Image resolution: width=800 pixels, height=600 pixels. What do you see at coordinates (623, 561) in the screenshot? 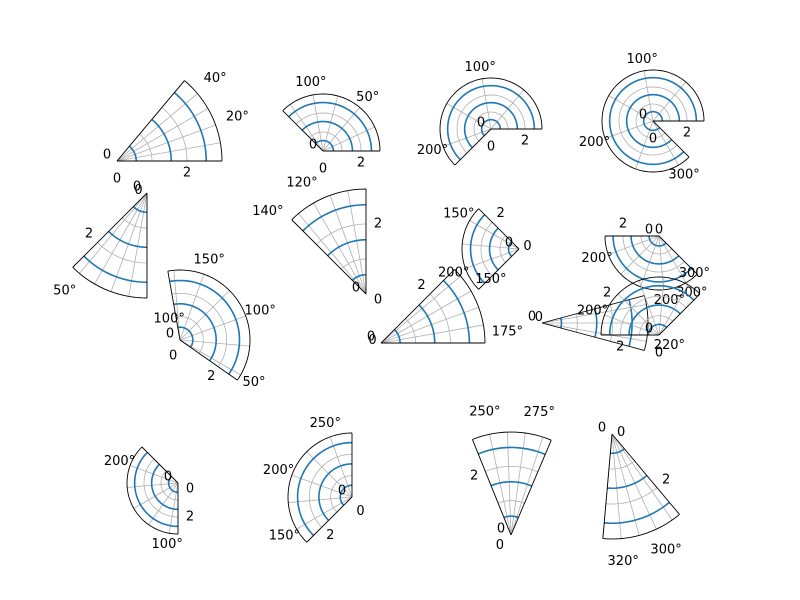
I see `theta-tick-label: 320°` at bounding box center [623, 561].